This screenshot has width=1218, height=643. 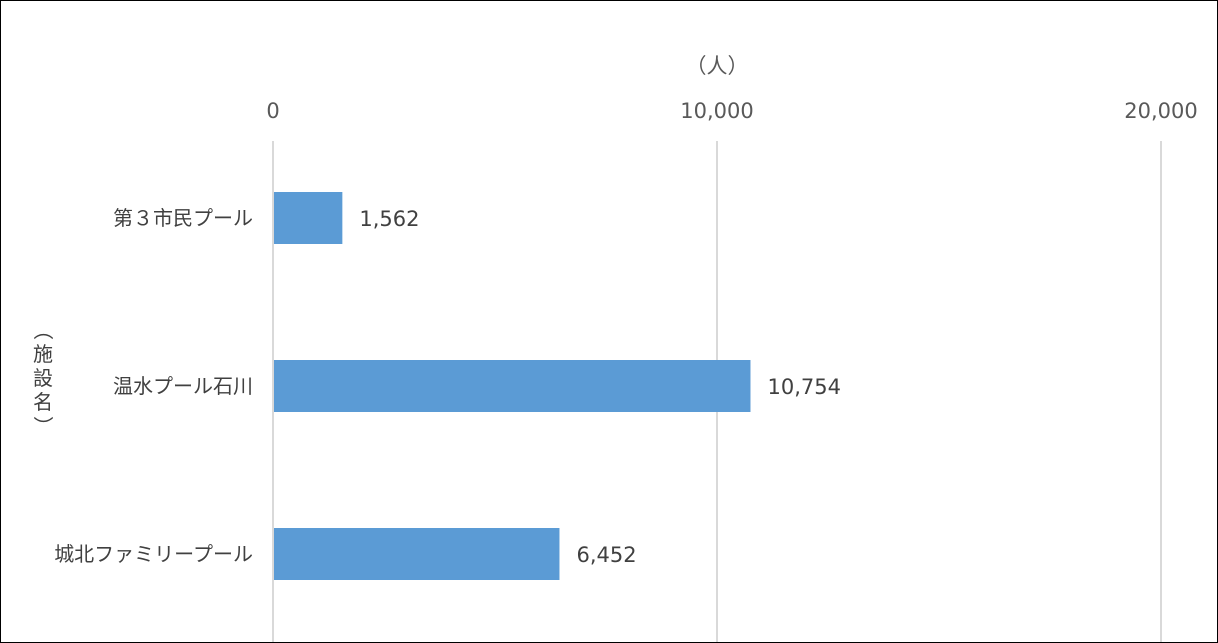 I want to click on y-axis-title-char: ）, so click(x=43, y=426).